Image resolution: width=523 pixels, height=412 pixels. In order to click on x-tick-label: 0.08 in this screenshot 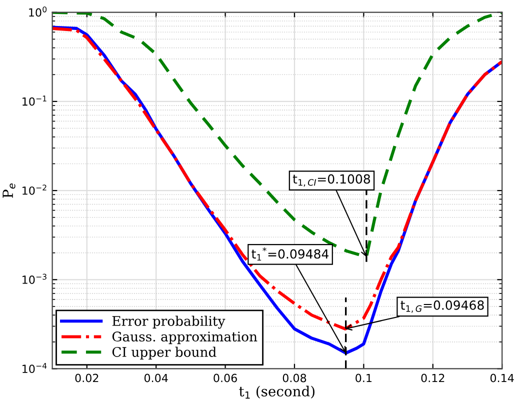, I will do `click(294, 378)`.